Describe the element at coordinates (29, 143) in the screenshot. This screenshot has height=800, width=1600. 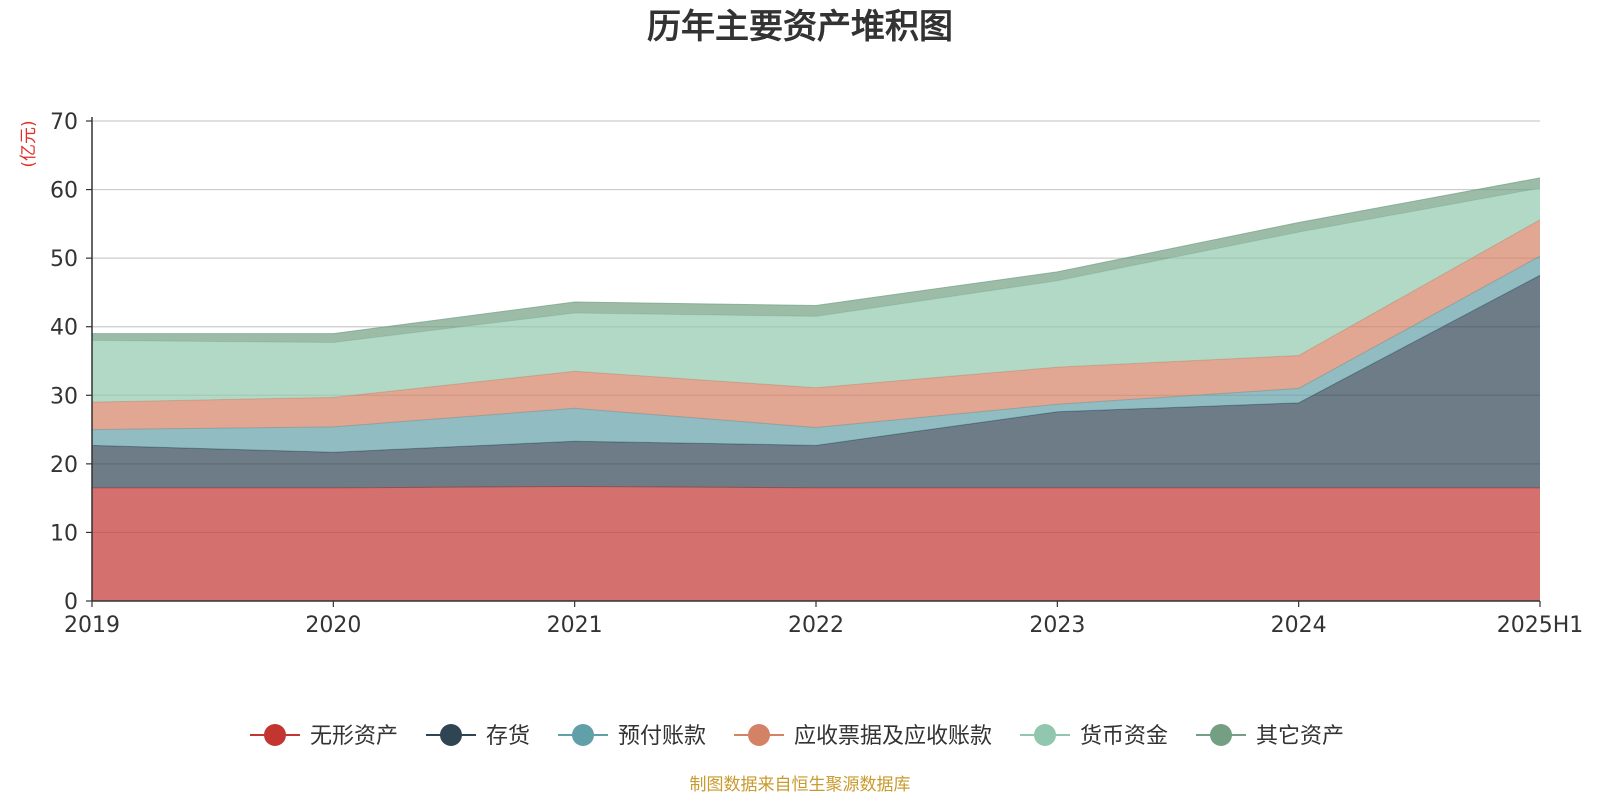
I see `y-axis-unit: (亿元)` at that location.